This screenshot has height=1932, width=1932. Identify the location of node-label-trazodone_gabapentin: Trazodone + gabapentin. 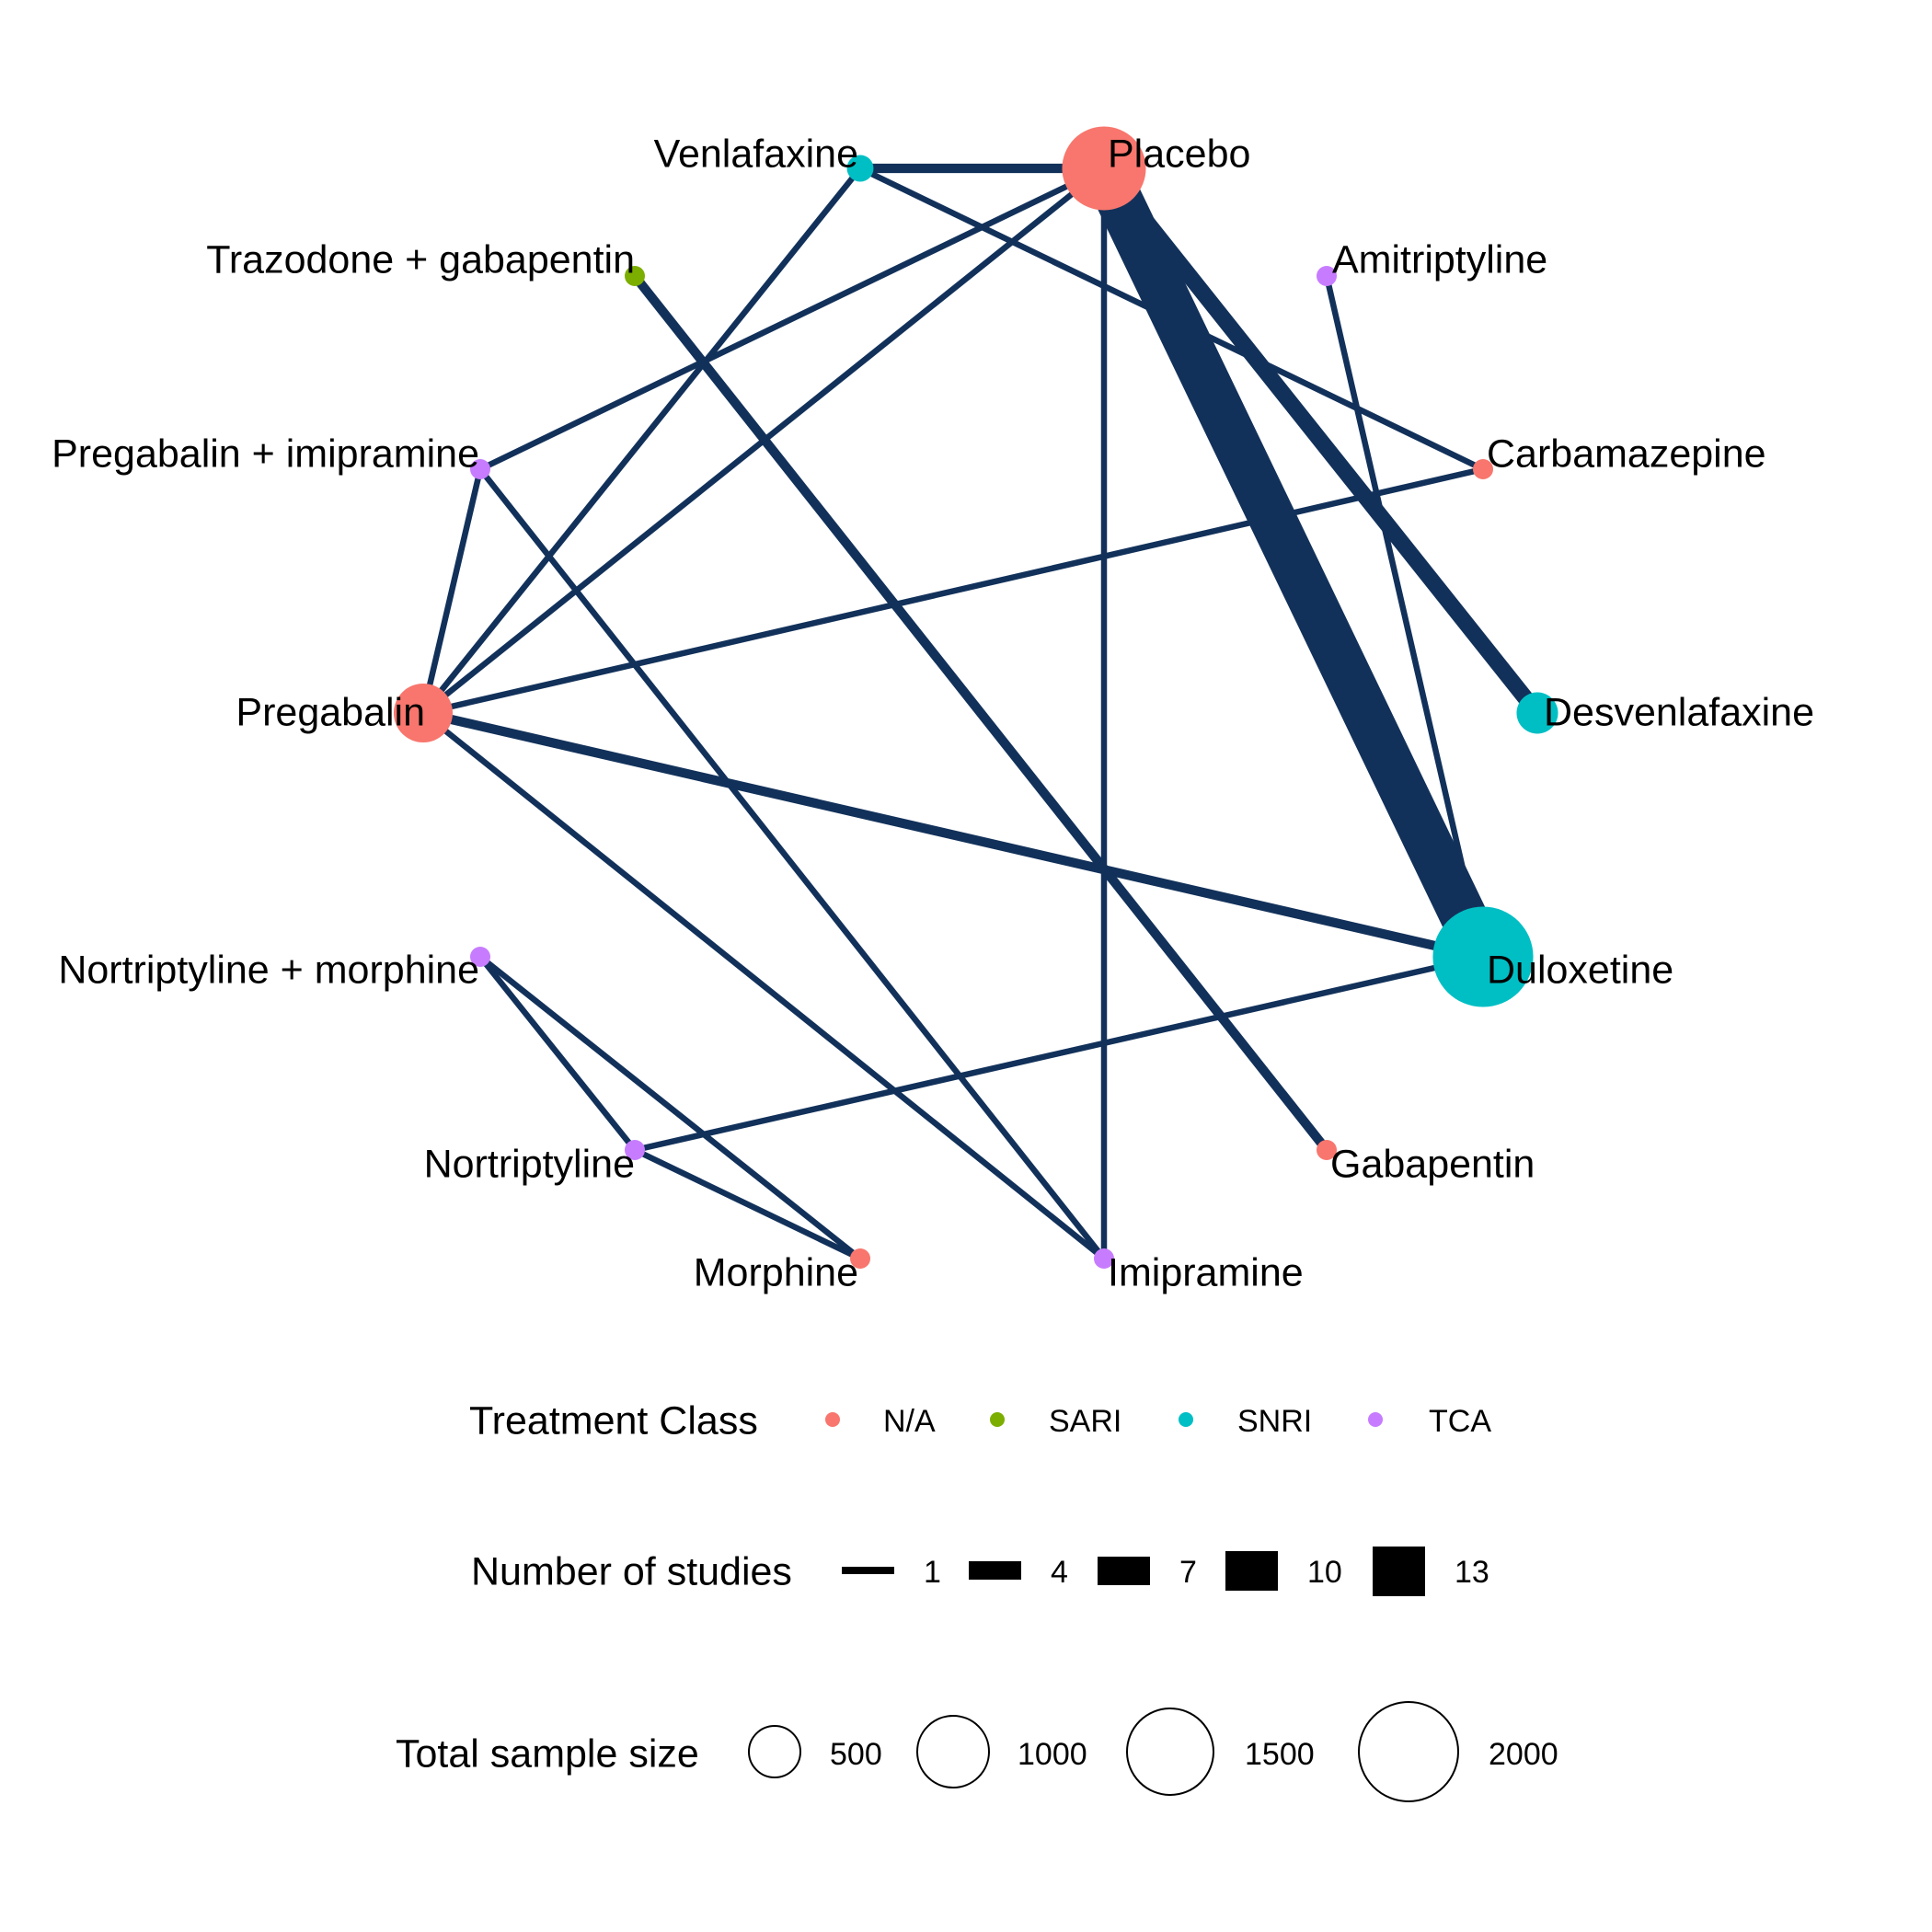
(420, 259).